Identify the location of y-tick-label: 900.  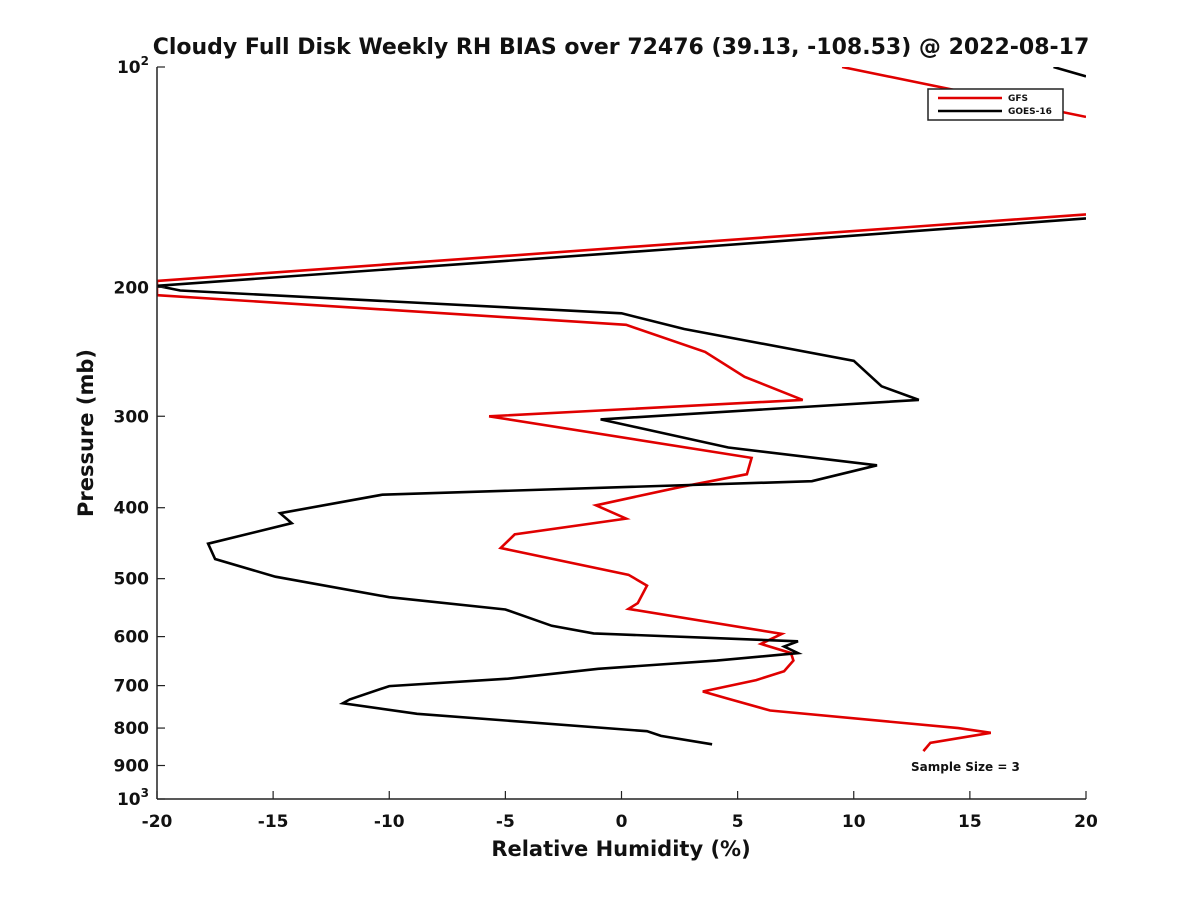
(132, 767).